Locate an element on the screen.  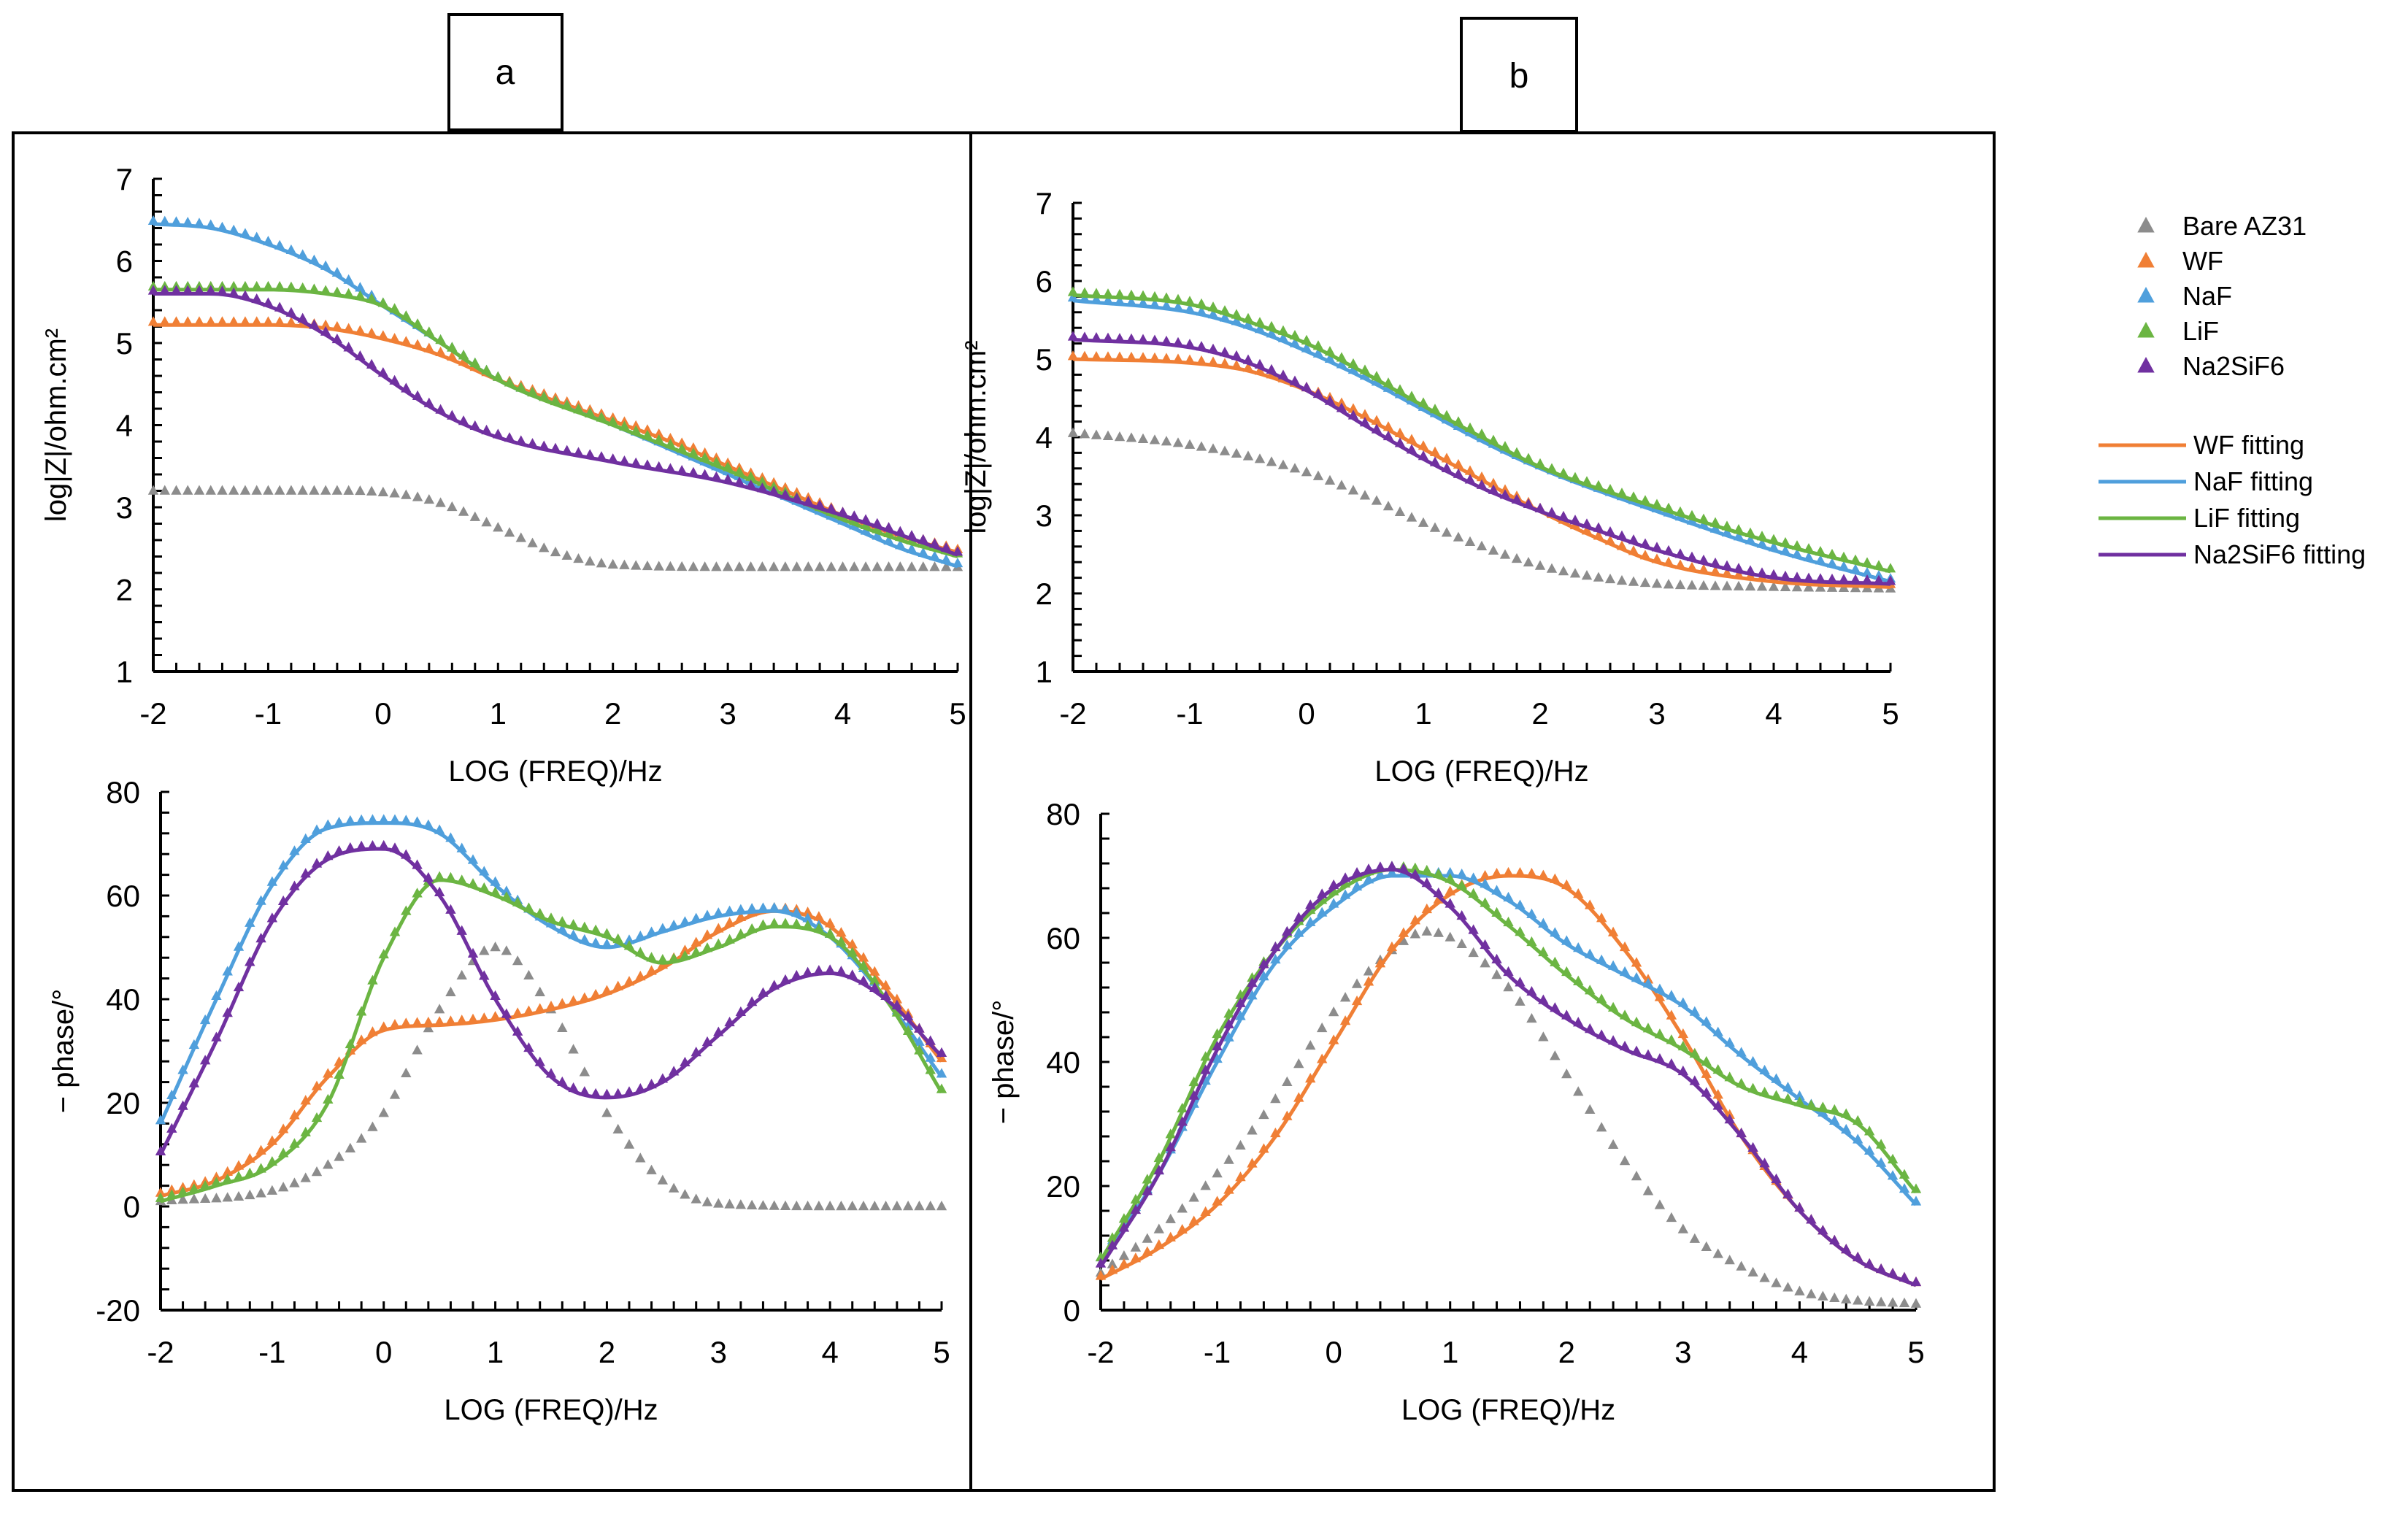
series-na2sif6 is located at coordinates (1508, 1074).